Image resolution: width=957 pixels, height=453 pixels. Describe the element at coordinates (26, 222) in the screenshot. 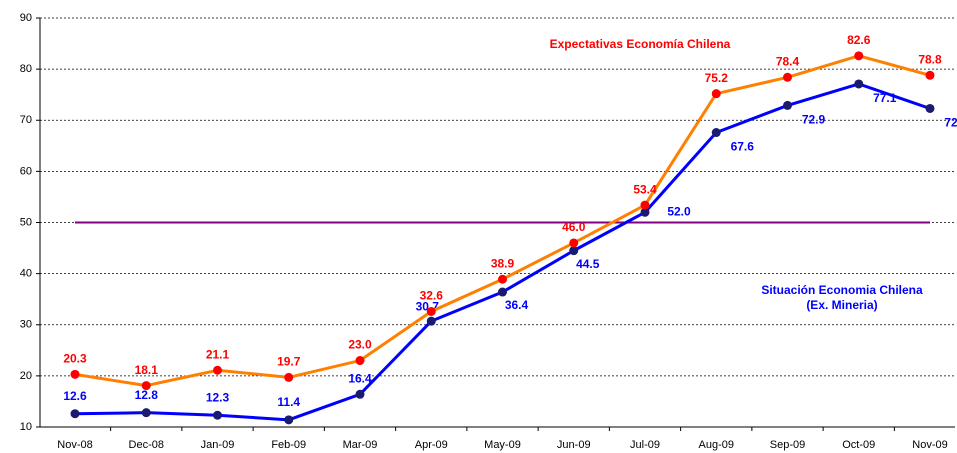

I see `y-tick-label: 50` at that location.